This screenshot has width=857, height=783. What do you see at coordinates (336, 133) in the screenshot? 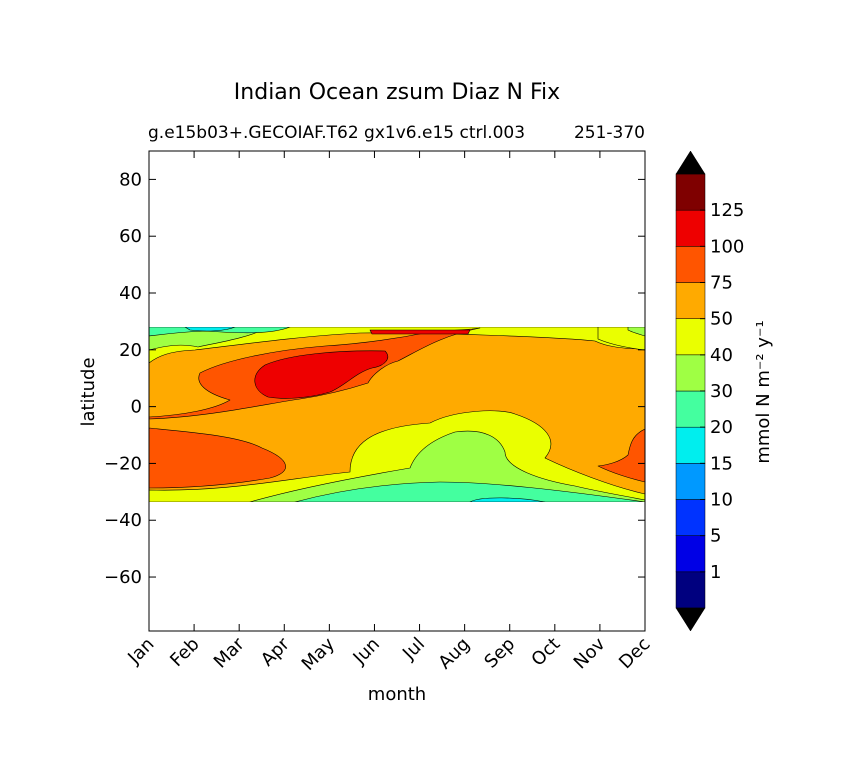
I see `chart-subtitle: g.e15b03+.GECOIAF.T62 gx1v6.e15 ctrl.003` at bounding box center [336, 133].